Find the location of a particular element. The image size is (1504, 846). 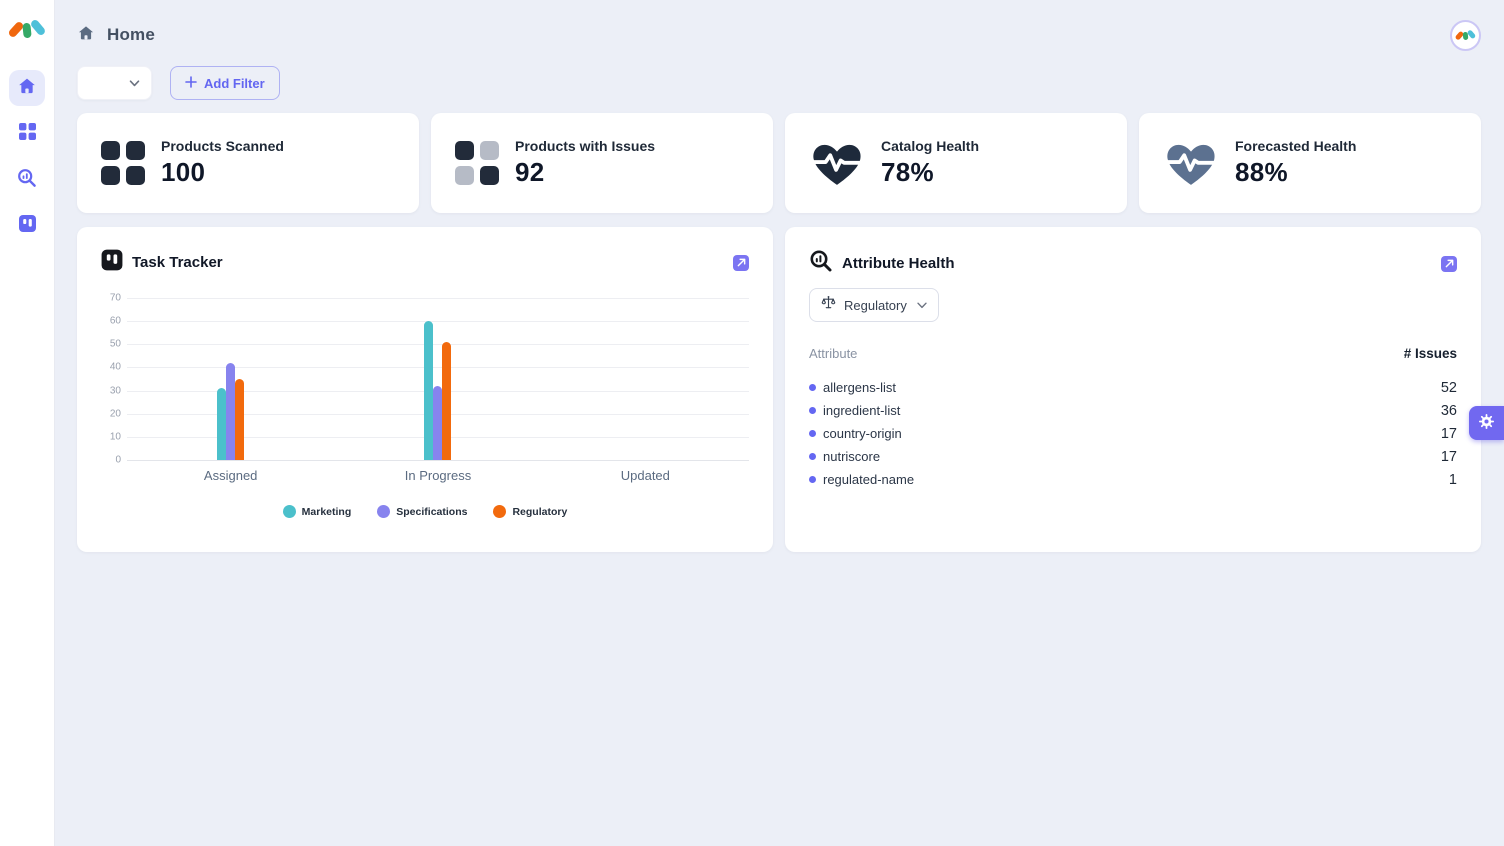

user-avatar is located at coordinates (1465, 35).